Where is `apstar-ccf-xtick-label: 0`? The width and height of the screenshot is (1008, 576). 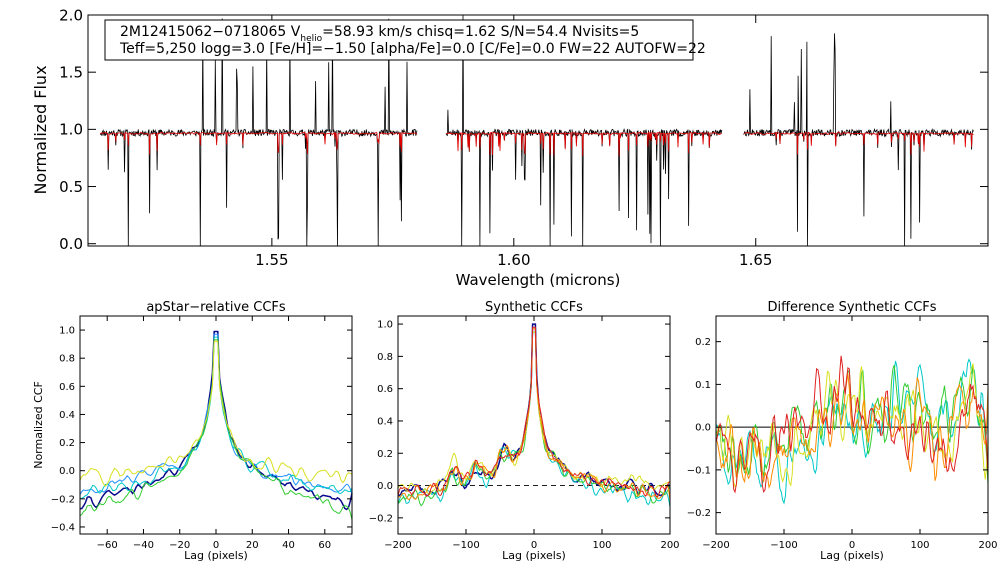 apstar-ccf-xtick-label: 0 is located at coordinates (216, 545).